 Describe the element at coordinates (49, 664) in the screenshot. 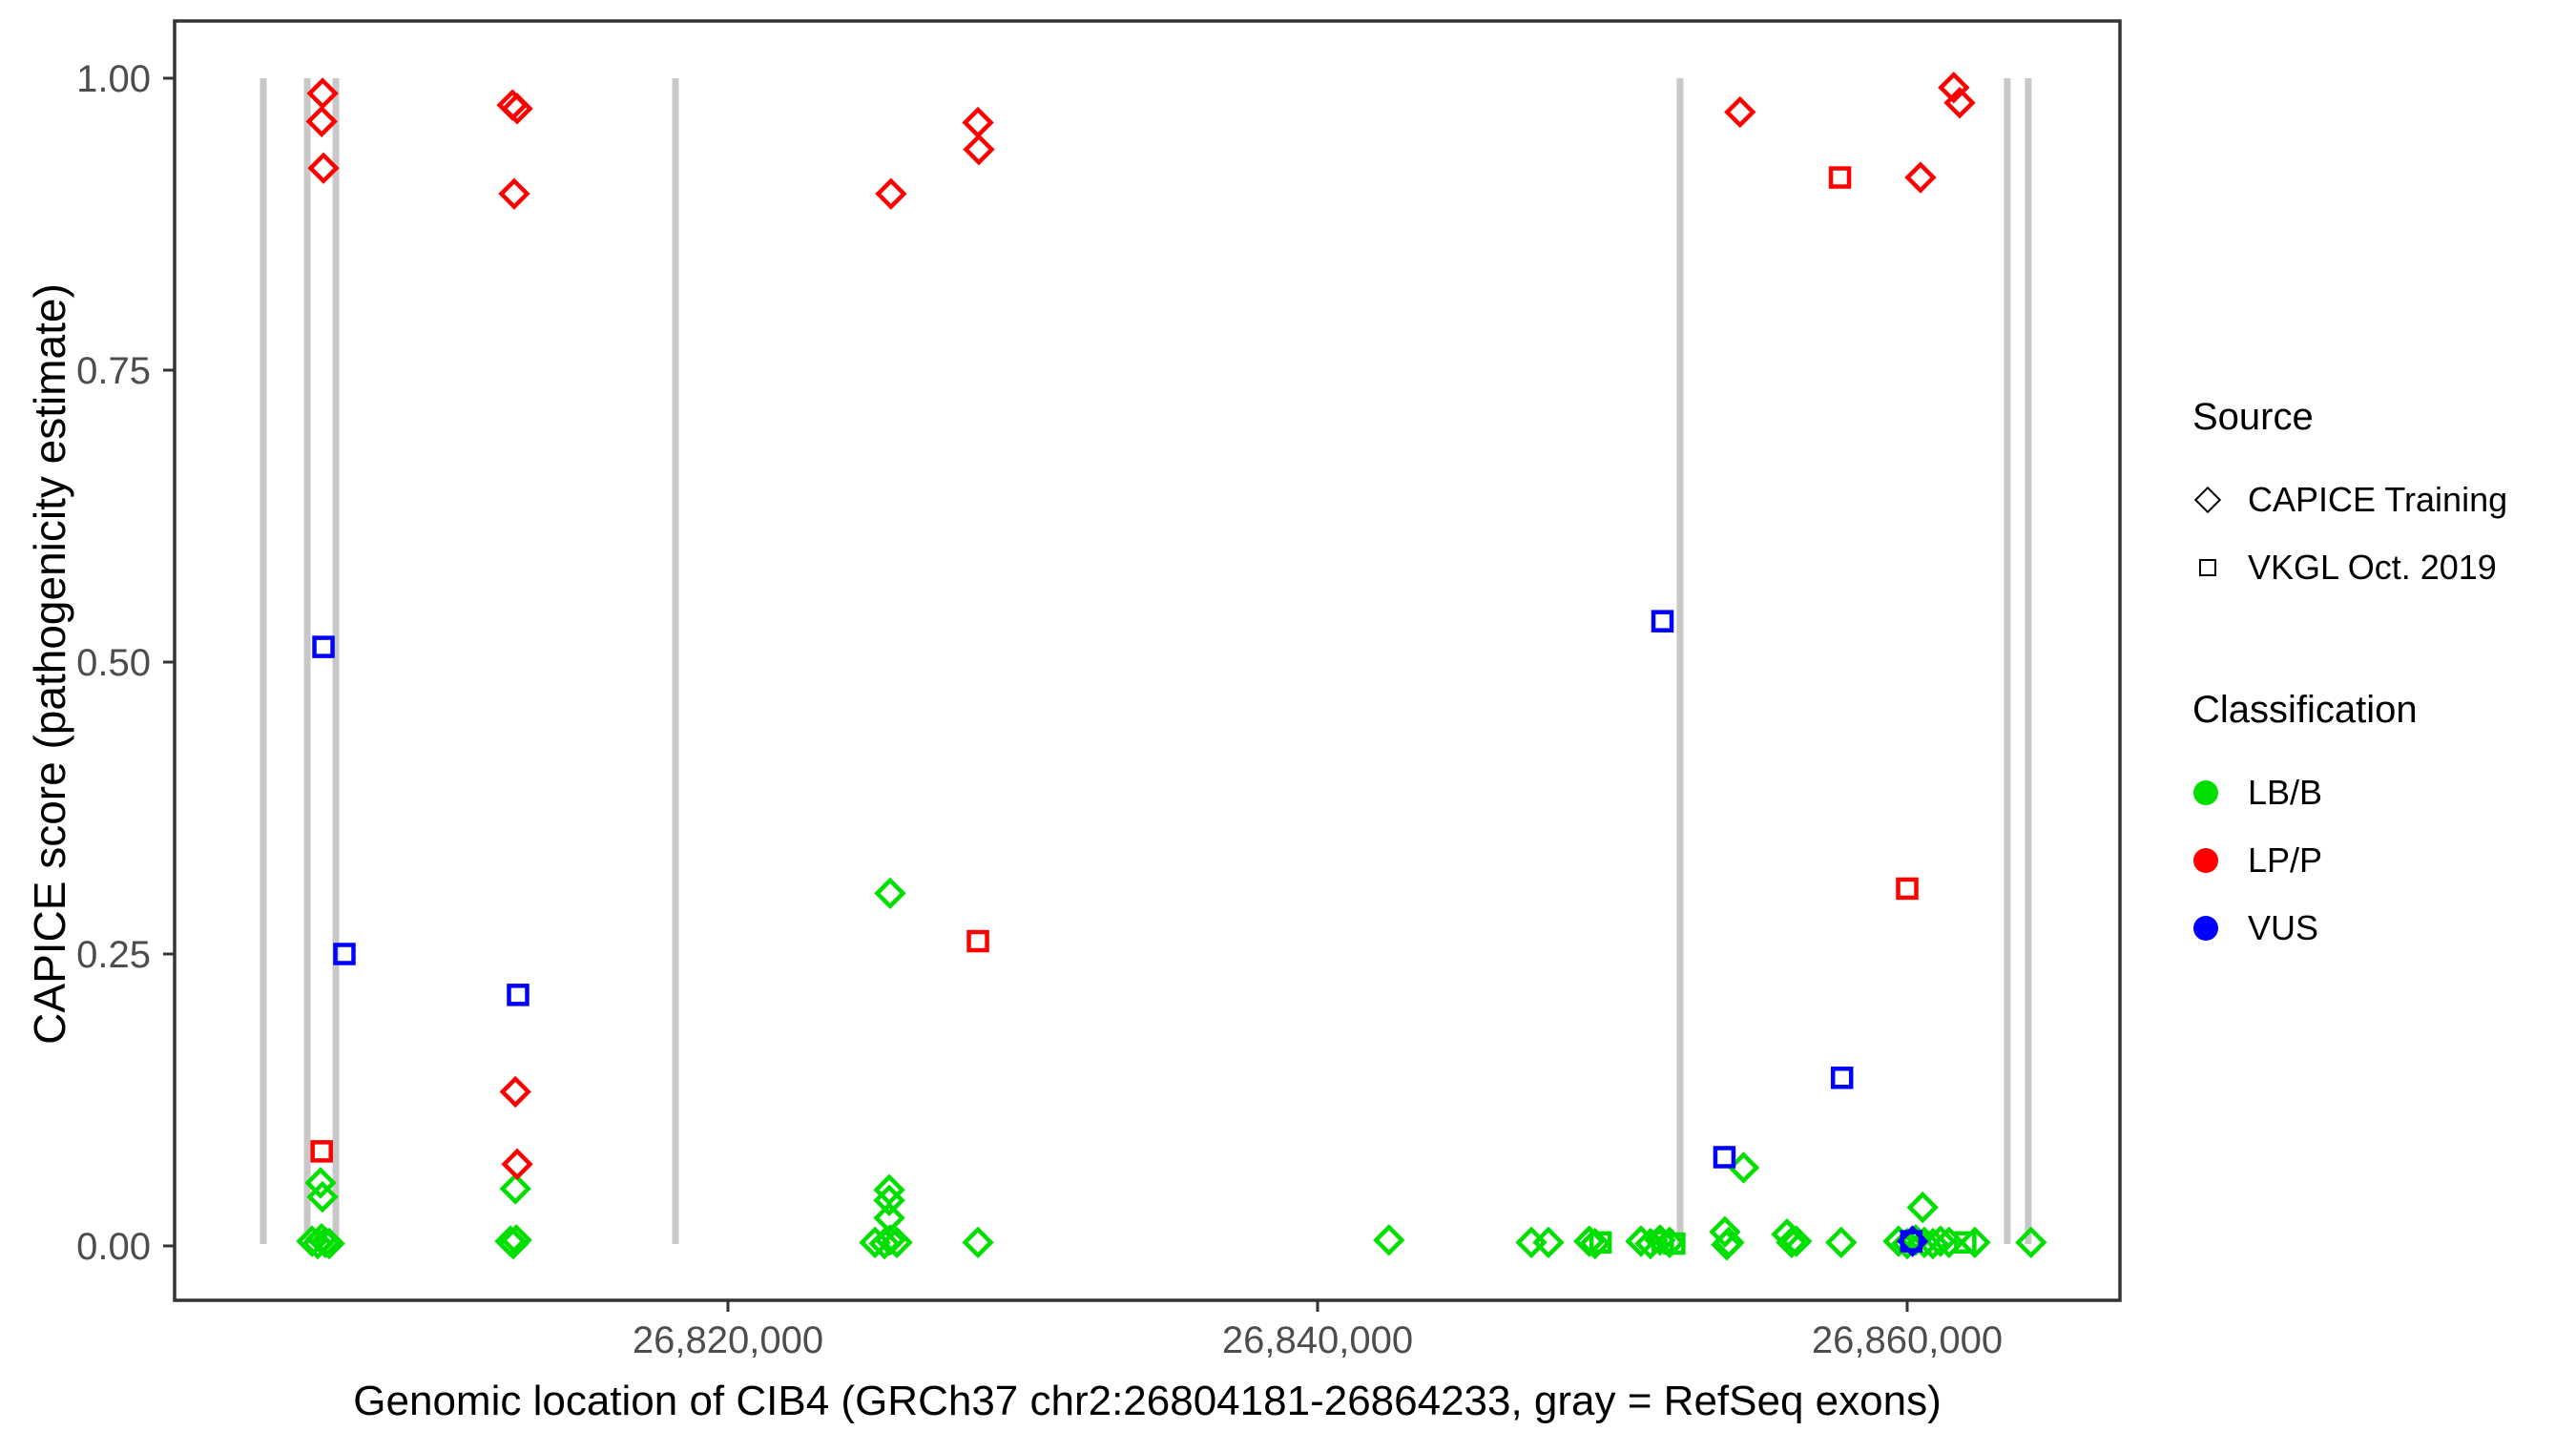

I see `y-axis-title: CAPICE score (pathogenicity estimate)` at that location.